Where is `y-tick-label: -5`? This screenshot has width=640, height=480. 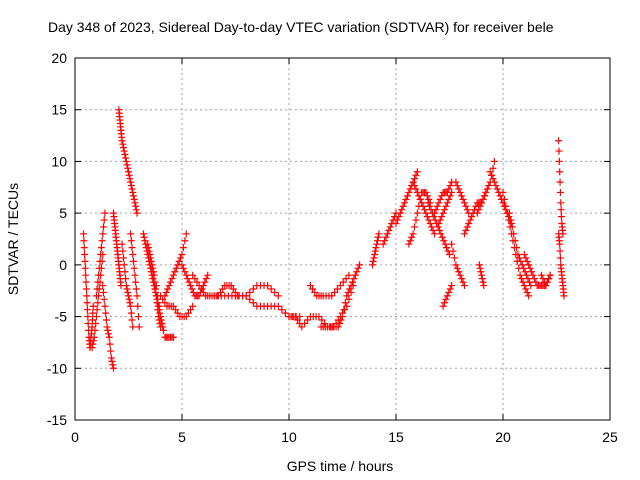 y-tick-label: -5 is located at coordinates (61, 317).